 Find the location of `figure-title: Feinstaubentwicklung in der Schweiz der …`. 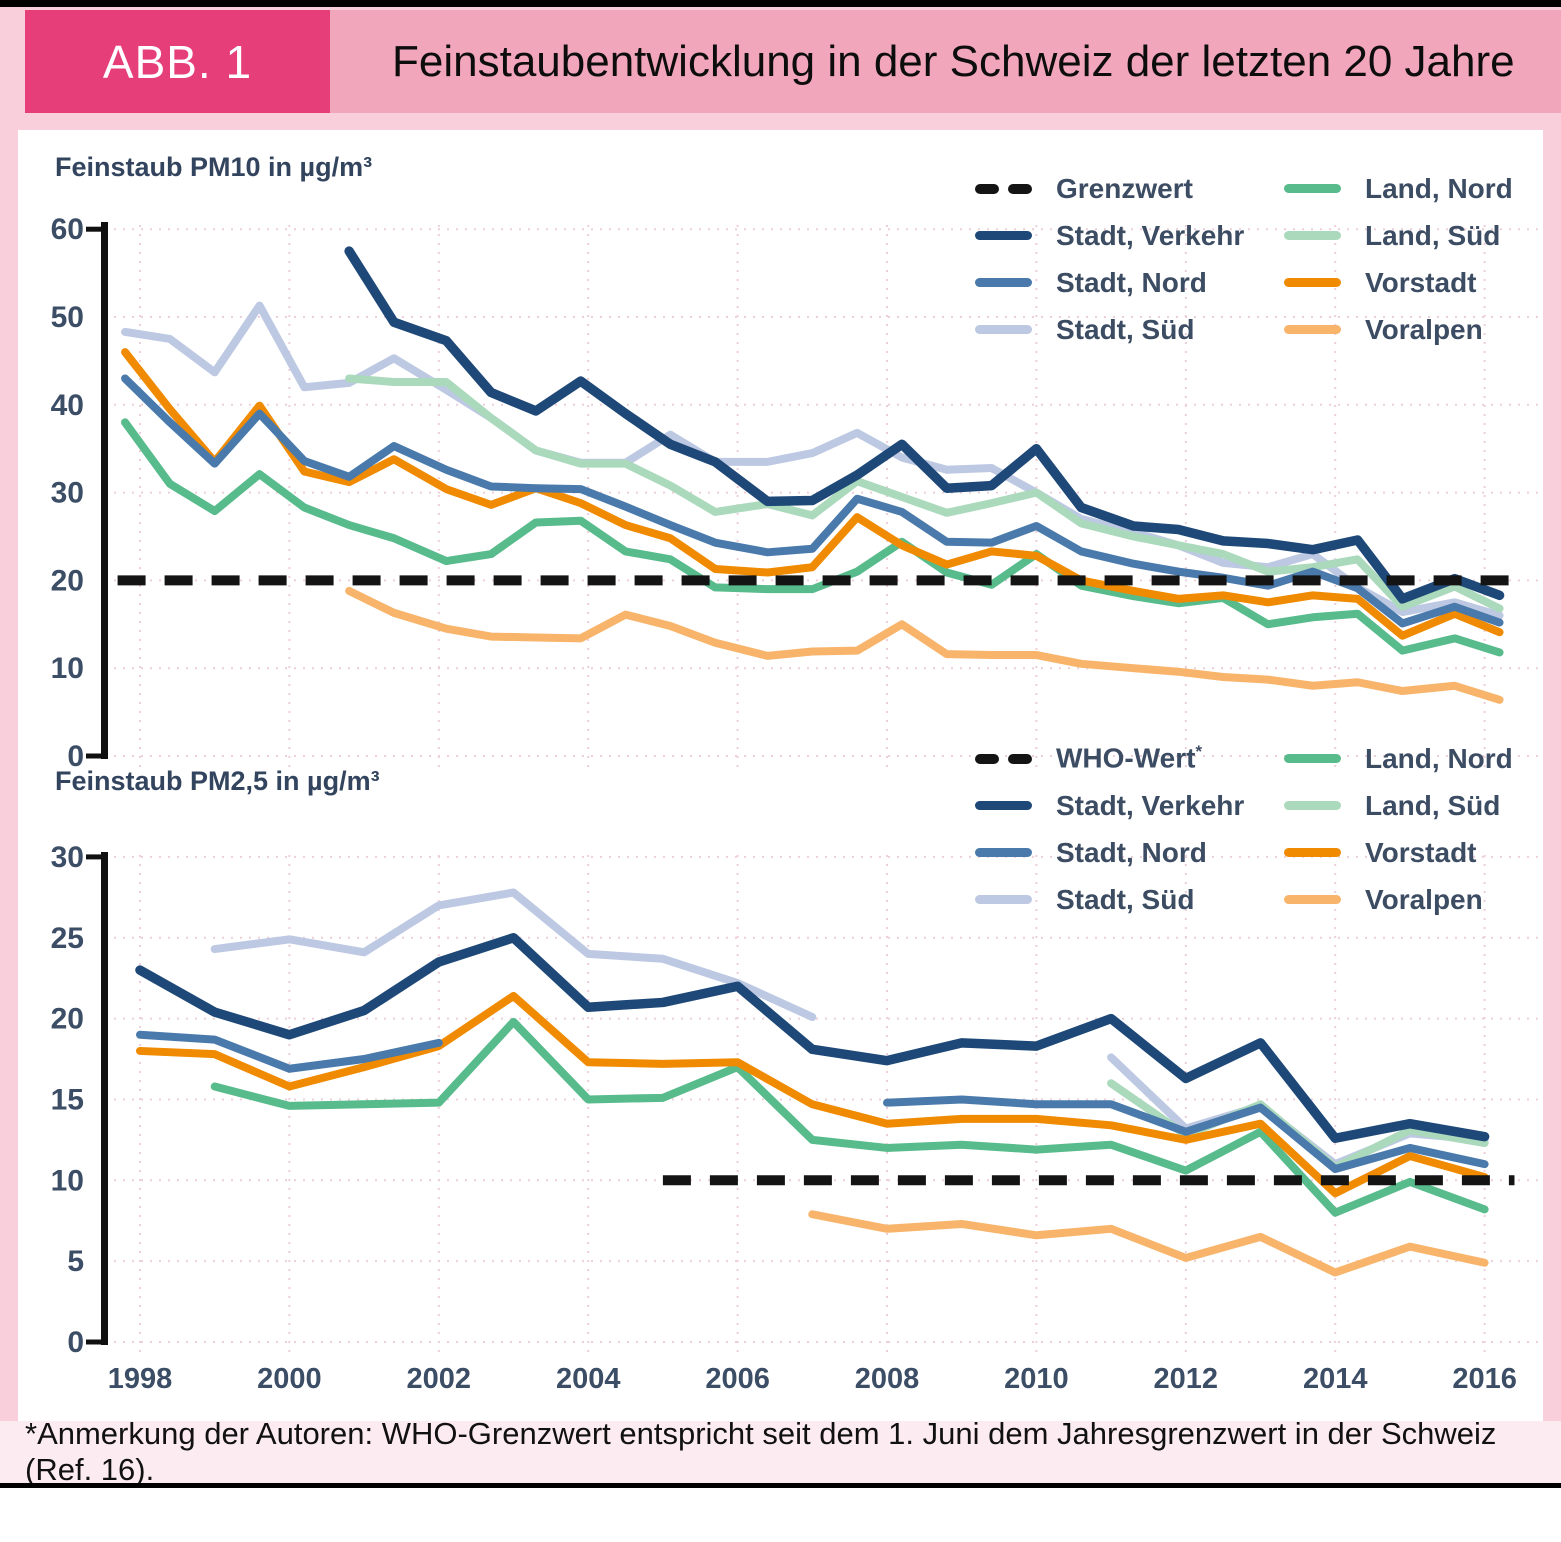

figure-title: Feinstaubentwicklung in der Schweiz der … is located at coordinates (945, 61).